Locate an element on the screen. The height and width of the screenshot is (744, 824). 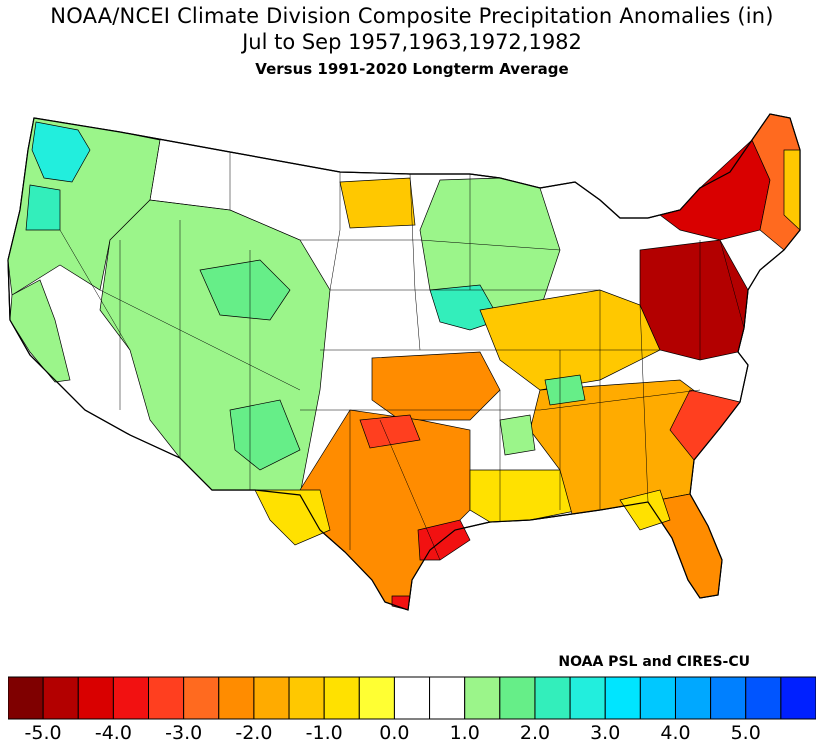
credit-text: NOAA PSL and CIRES-CU is located at coordinates (654, 662).